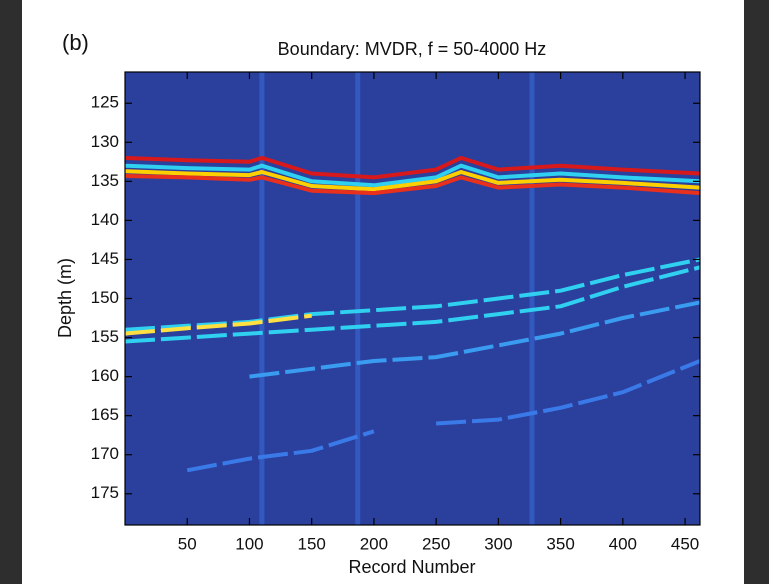 This screenshot has height=584, width=769. What do you see at coordinates (436, 543) in the screenshot?
I see `x-tick-label: 250` at bounding box center [436, 543].